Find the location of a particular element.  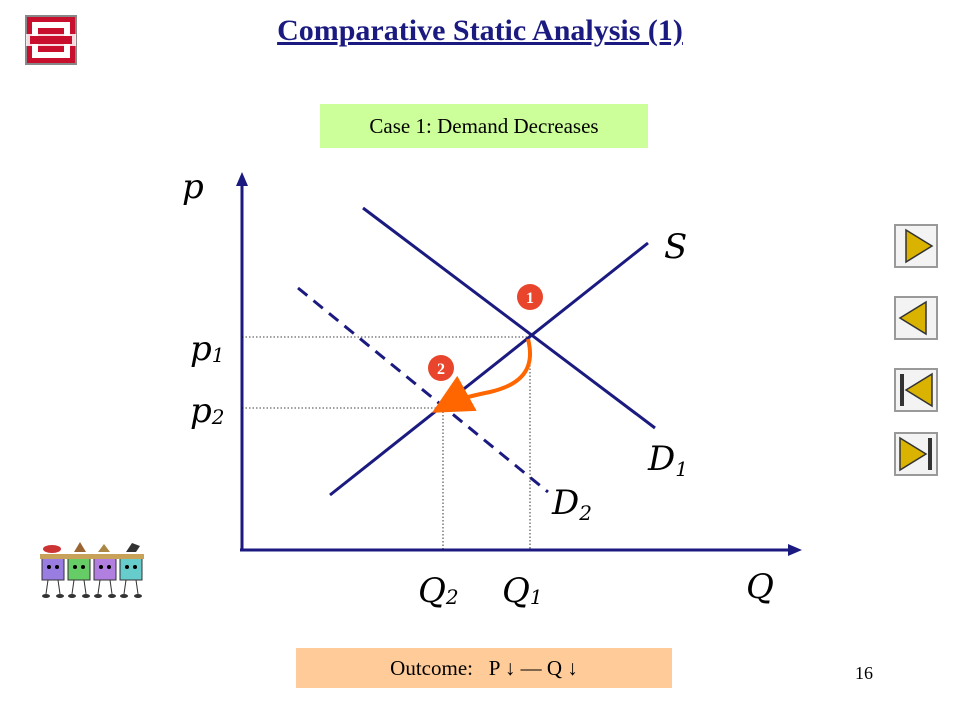

next-icon is located at coordinates (919, 246).